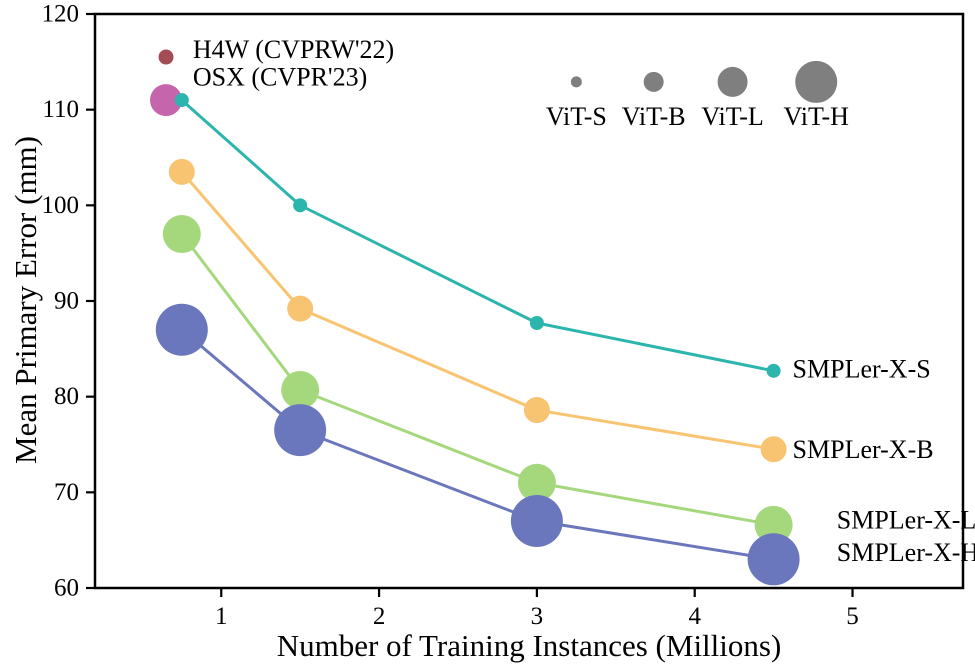 The width and height of the screenshot is (975, 668). I want to click on series-label-smpler-x-b: SMPLer-X-B, so click(863, 449).